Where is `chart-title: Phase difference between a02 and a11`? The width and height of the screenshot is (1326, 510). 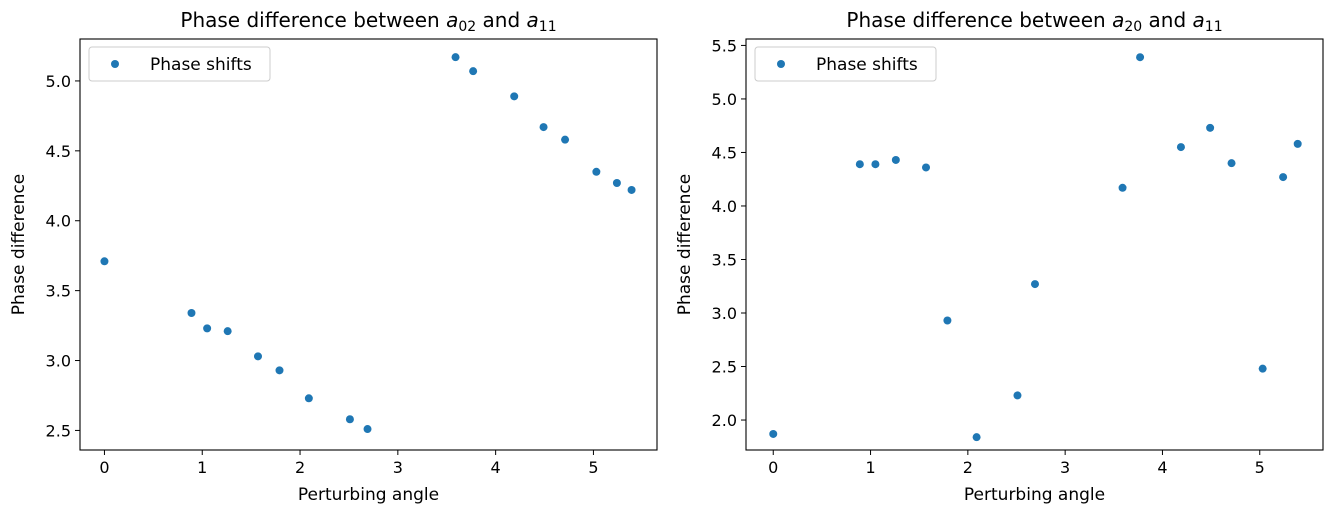 chart-title: Phase difference between a02 and a11 is located at coordinates (368, 21).